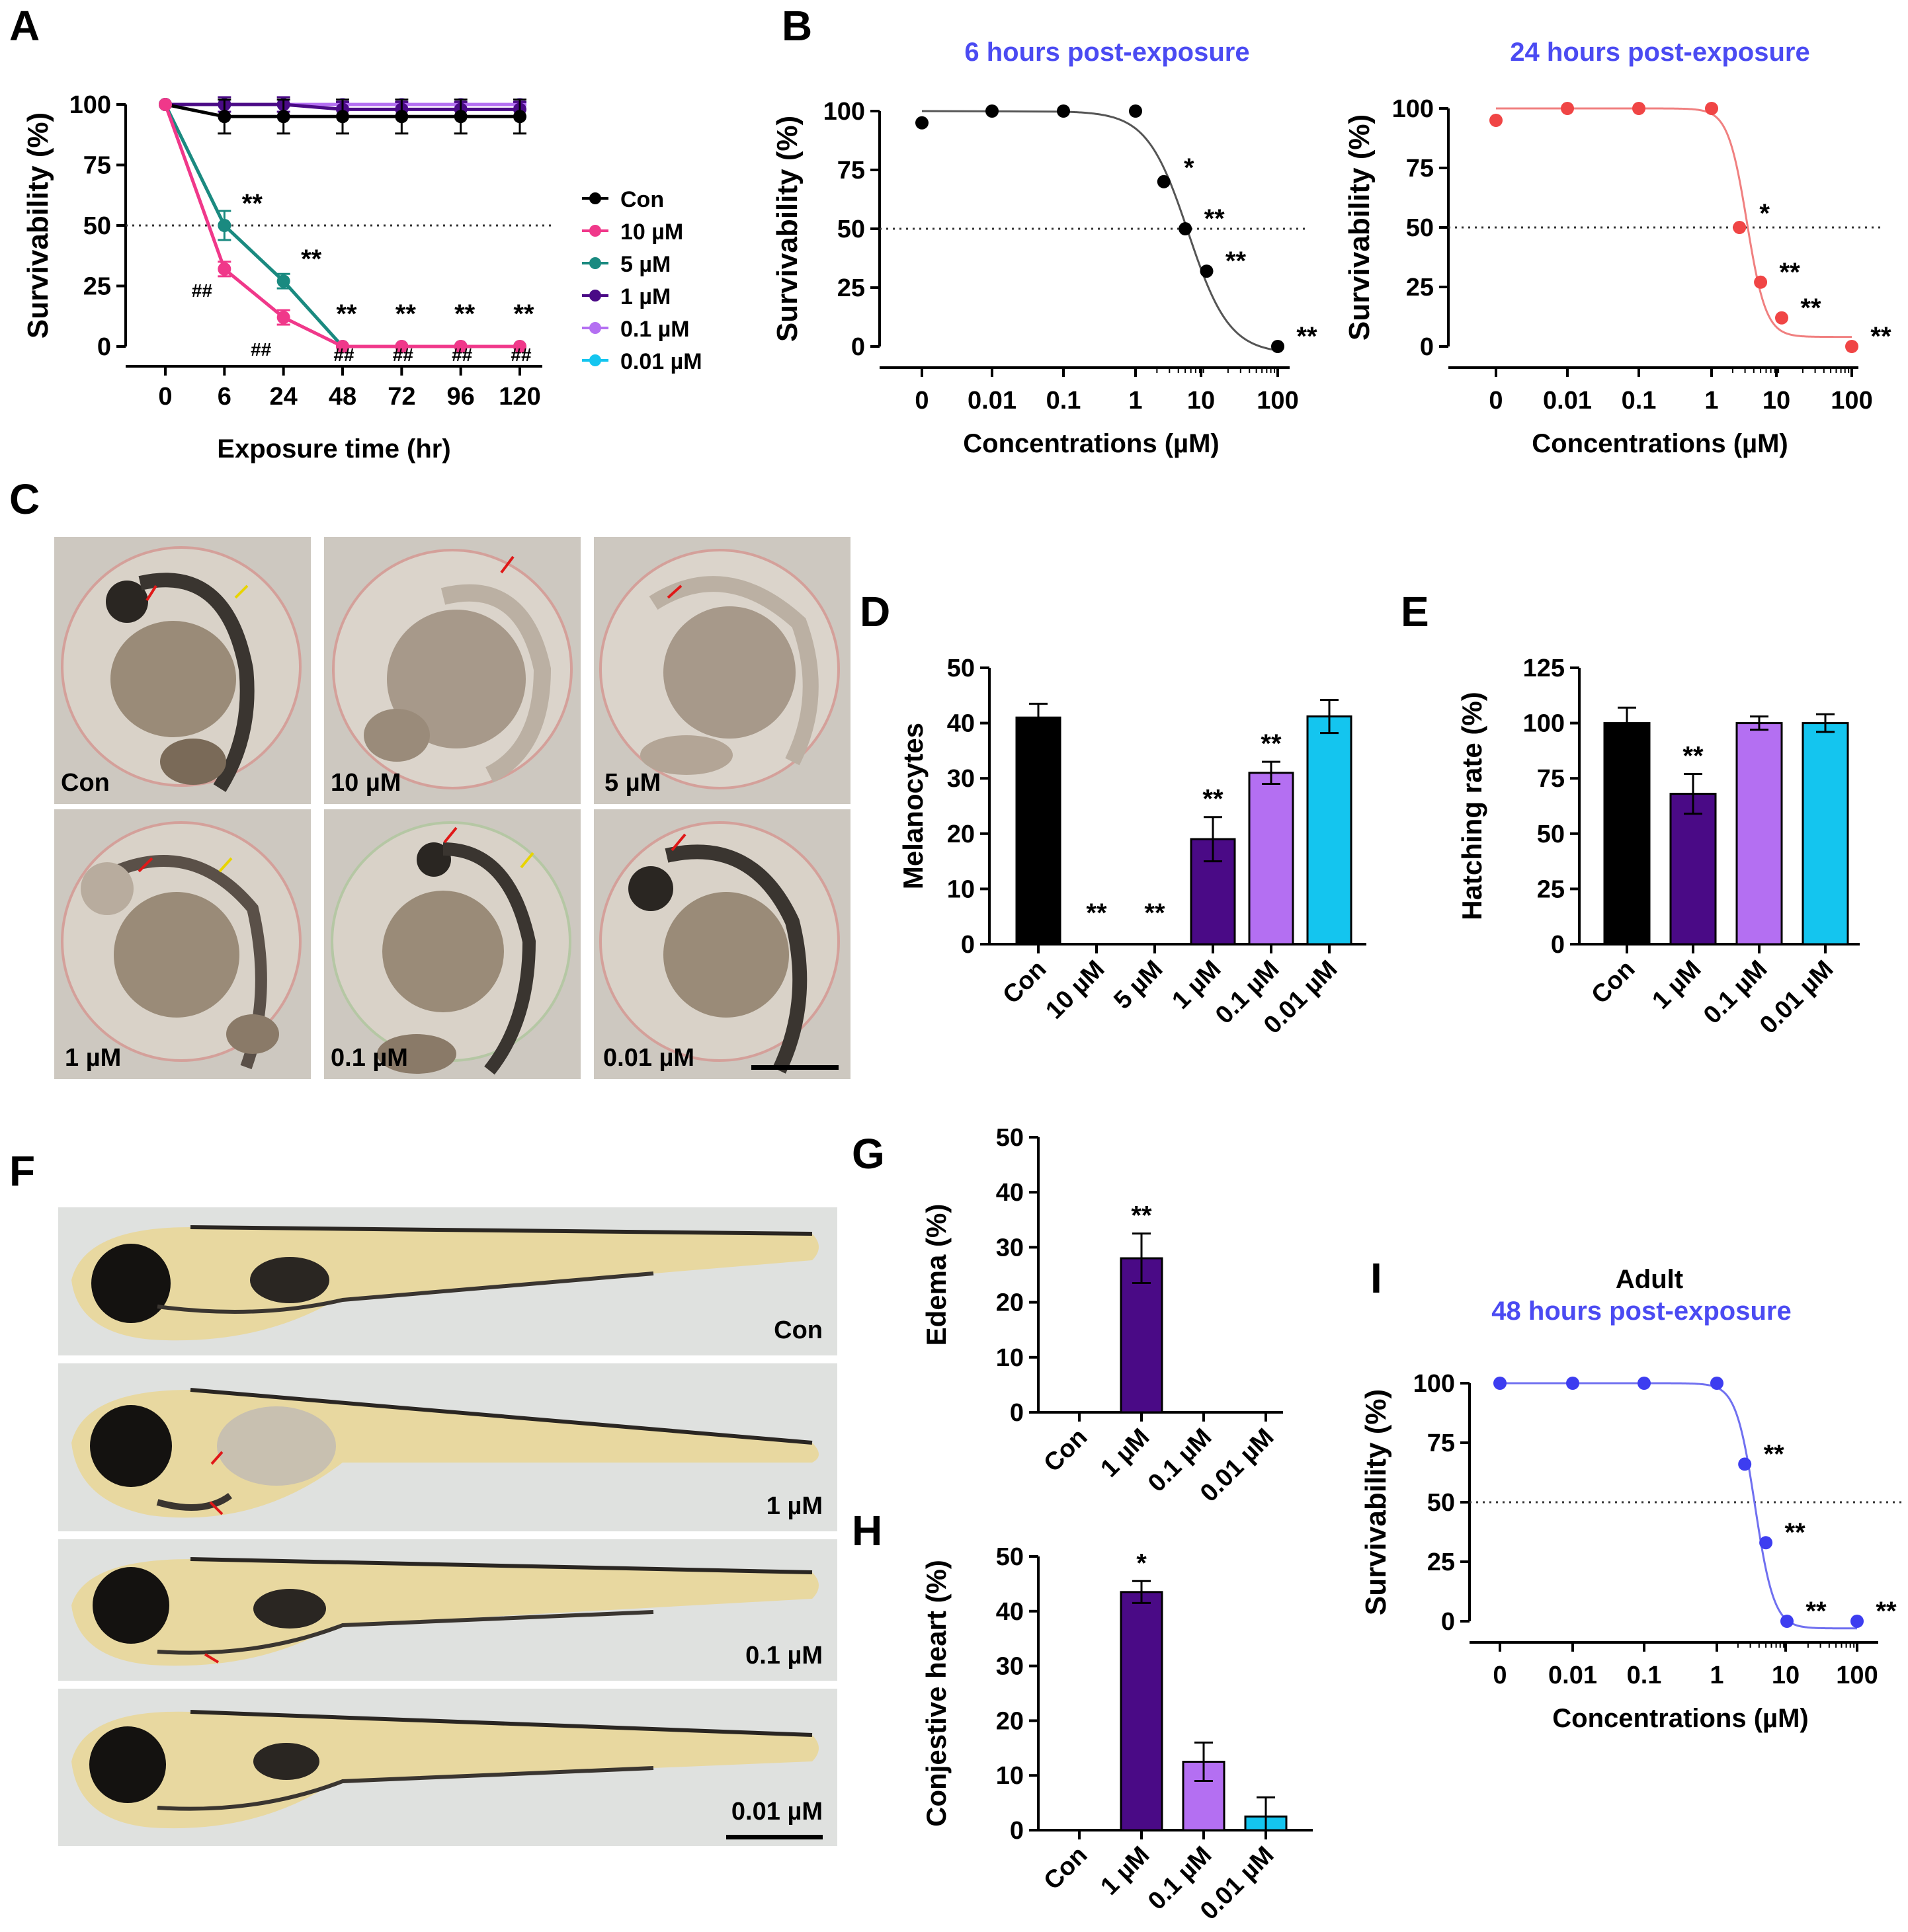 The image size is (1908, 1932). What do you see at coordinates (1676, 985) in the screenshot?
I see `x-tick-label: 1 µM` at bounding box center [1676, 985].